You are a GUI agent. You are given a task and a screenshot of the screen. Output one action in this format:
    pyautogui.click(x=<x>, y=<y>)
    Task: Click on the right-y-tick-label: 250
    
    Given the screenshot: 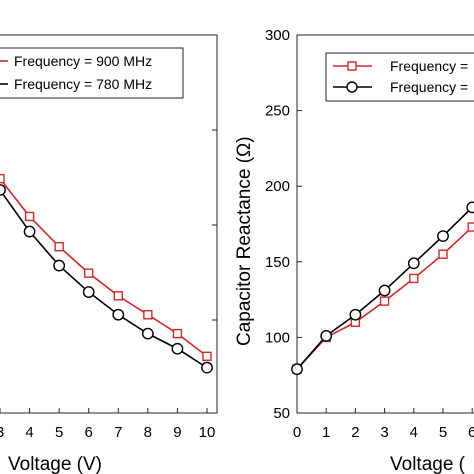 What is the action you would take?
    pyautogui.click(x=277, y=111)
    